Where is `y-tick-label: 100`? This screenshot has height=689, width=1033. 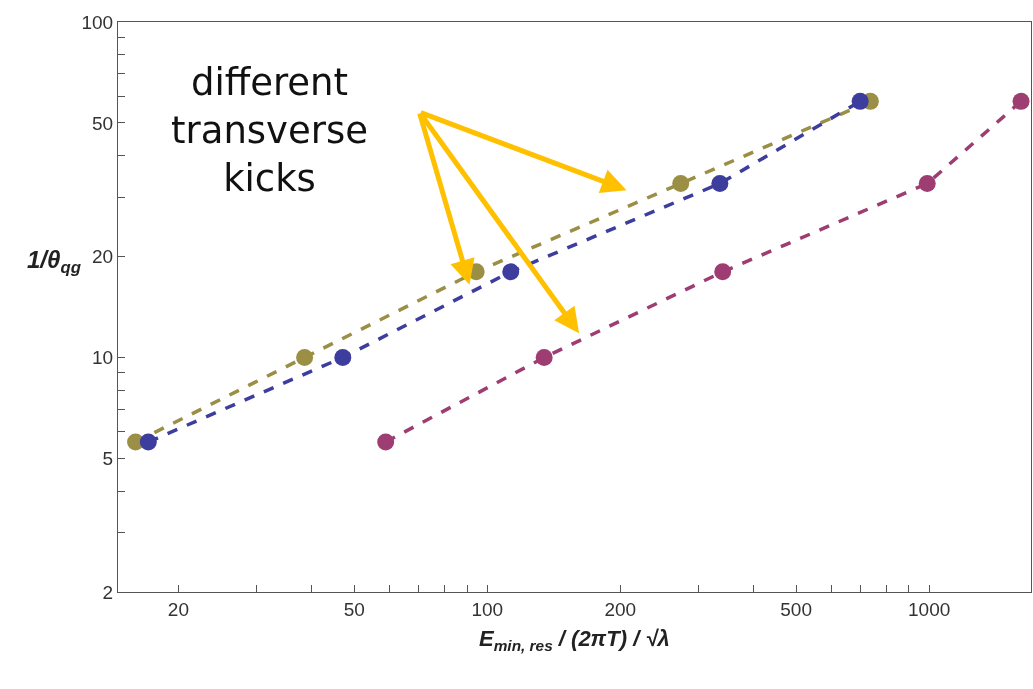 y-tick-label: 100 is located at coordinates (97, 22).